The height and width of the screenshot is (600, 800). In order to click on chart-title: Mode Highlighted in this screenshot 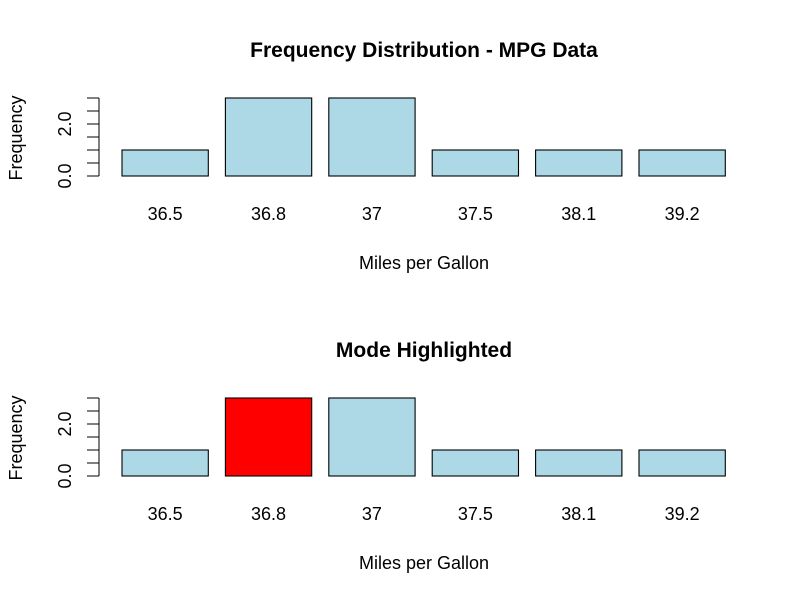, I will do `click(424, 350)`.